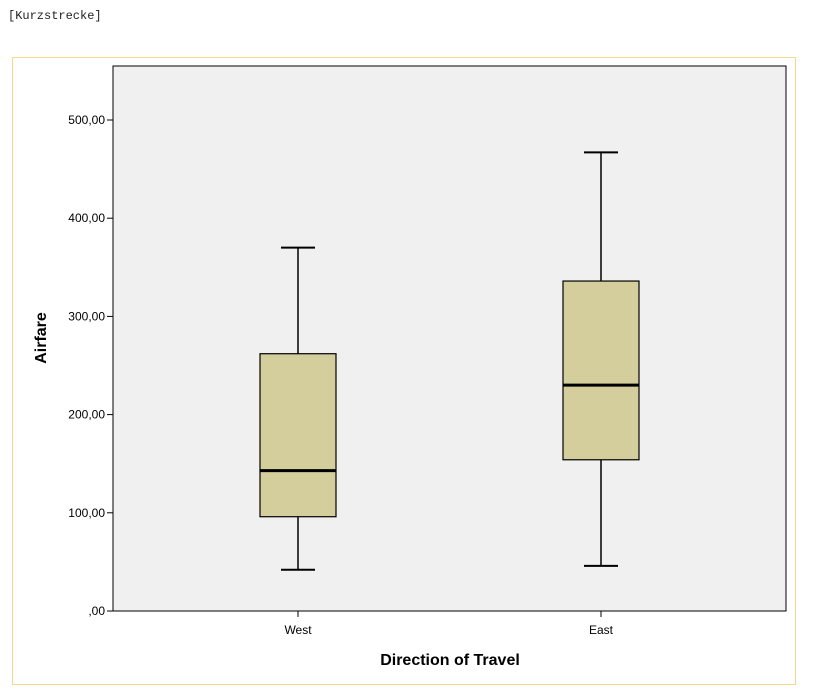 Image resolution: width=838 pixels, height=692 pixels. What do you see at coordinates (96, 611) in the screenshot?
I see `y-tick-label: ,00` at bounding box center [96, 611].